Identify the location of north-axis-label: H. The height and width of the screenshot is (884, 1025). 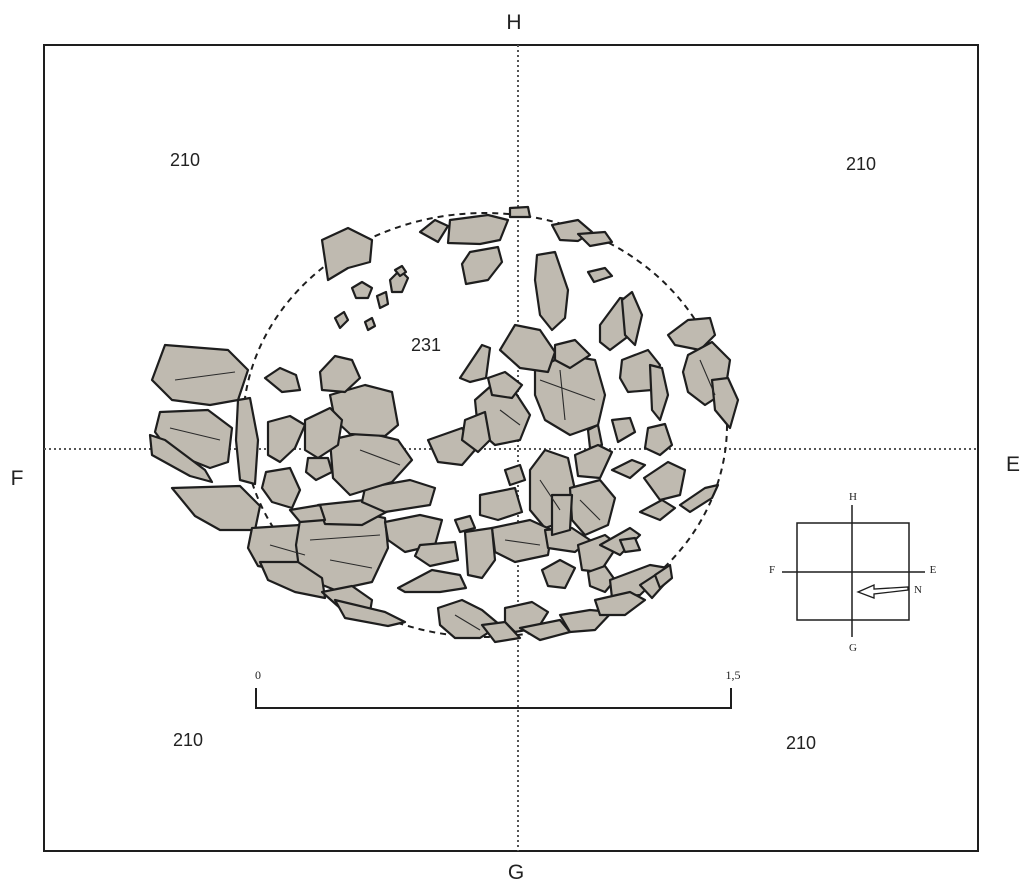
(513, 22).